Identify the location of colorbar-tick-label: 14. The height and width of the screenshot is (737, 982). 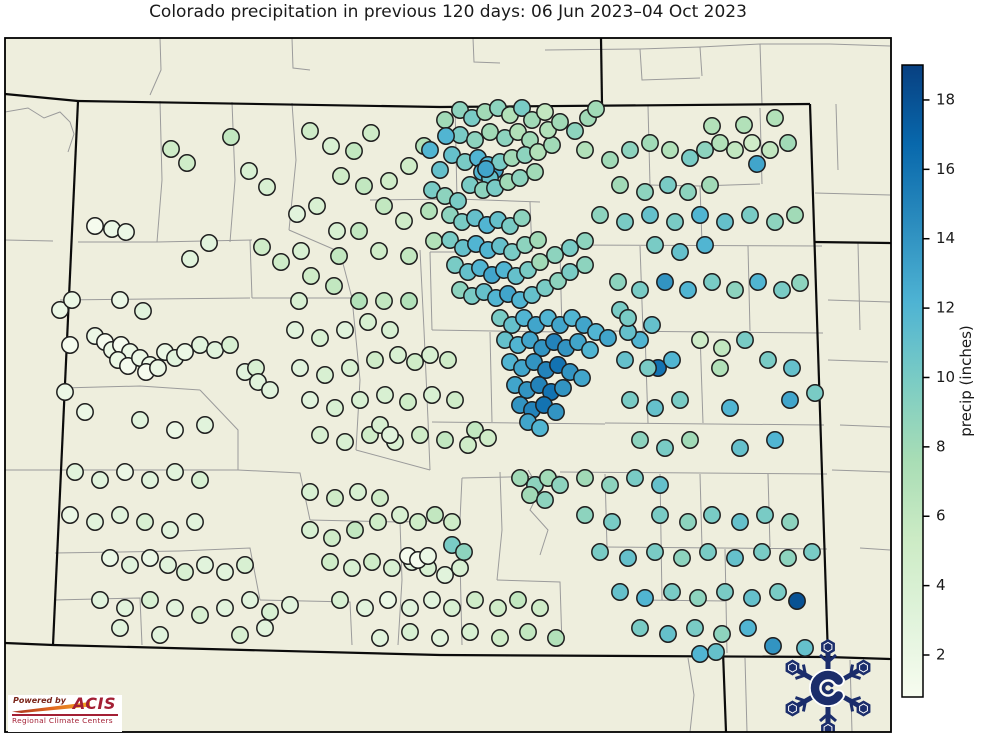
(945, 238).